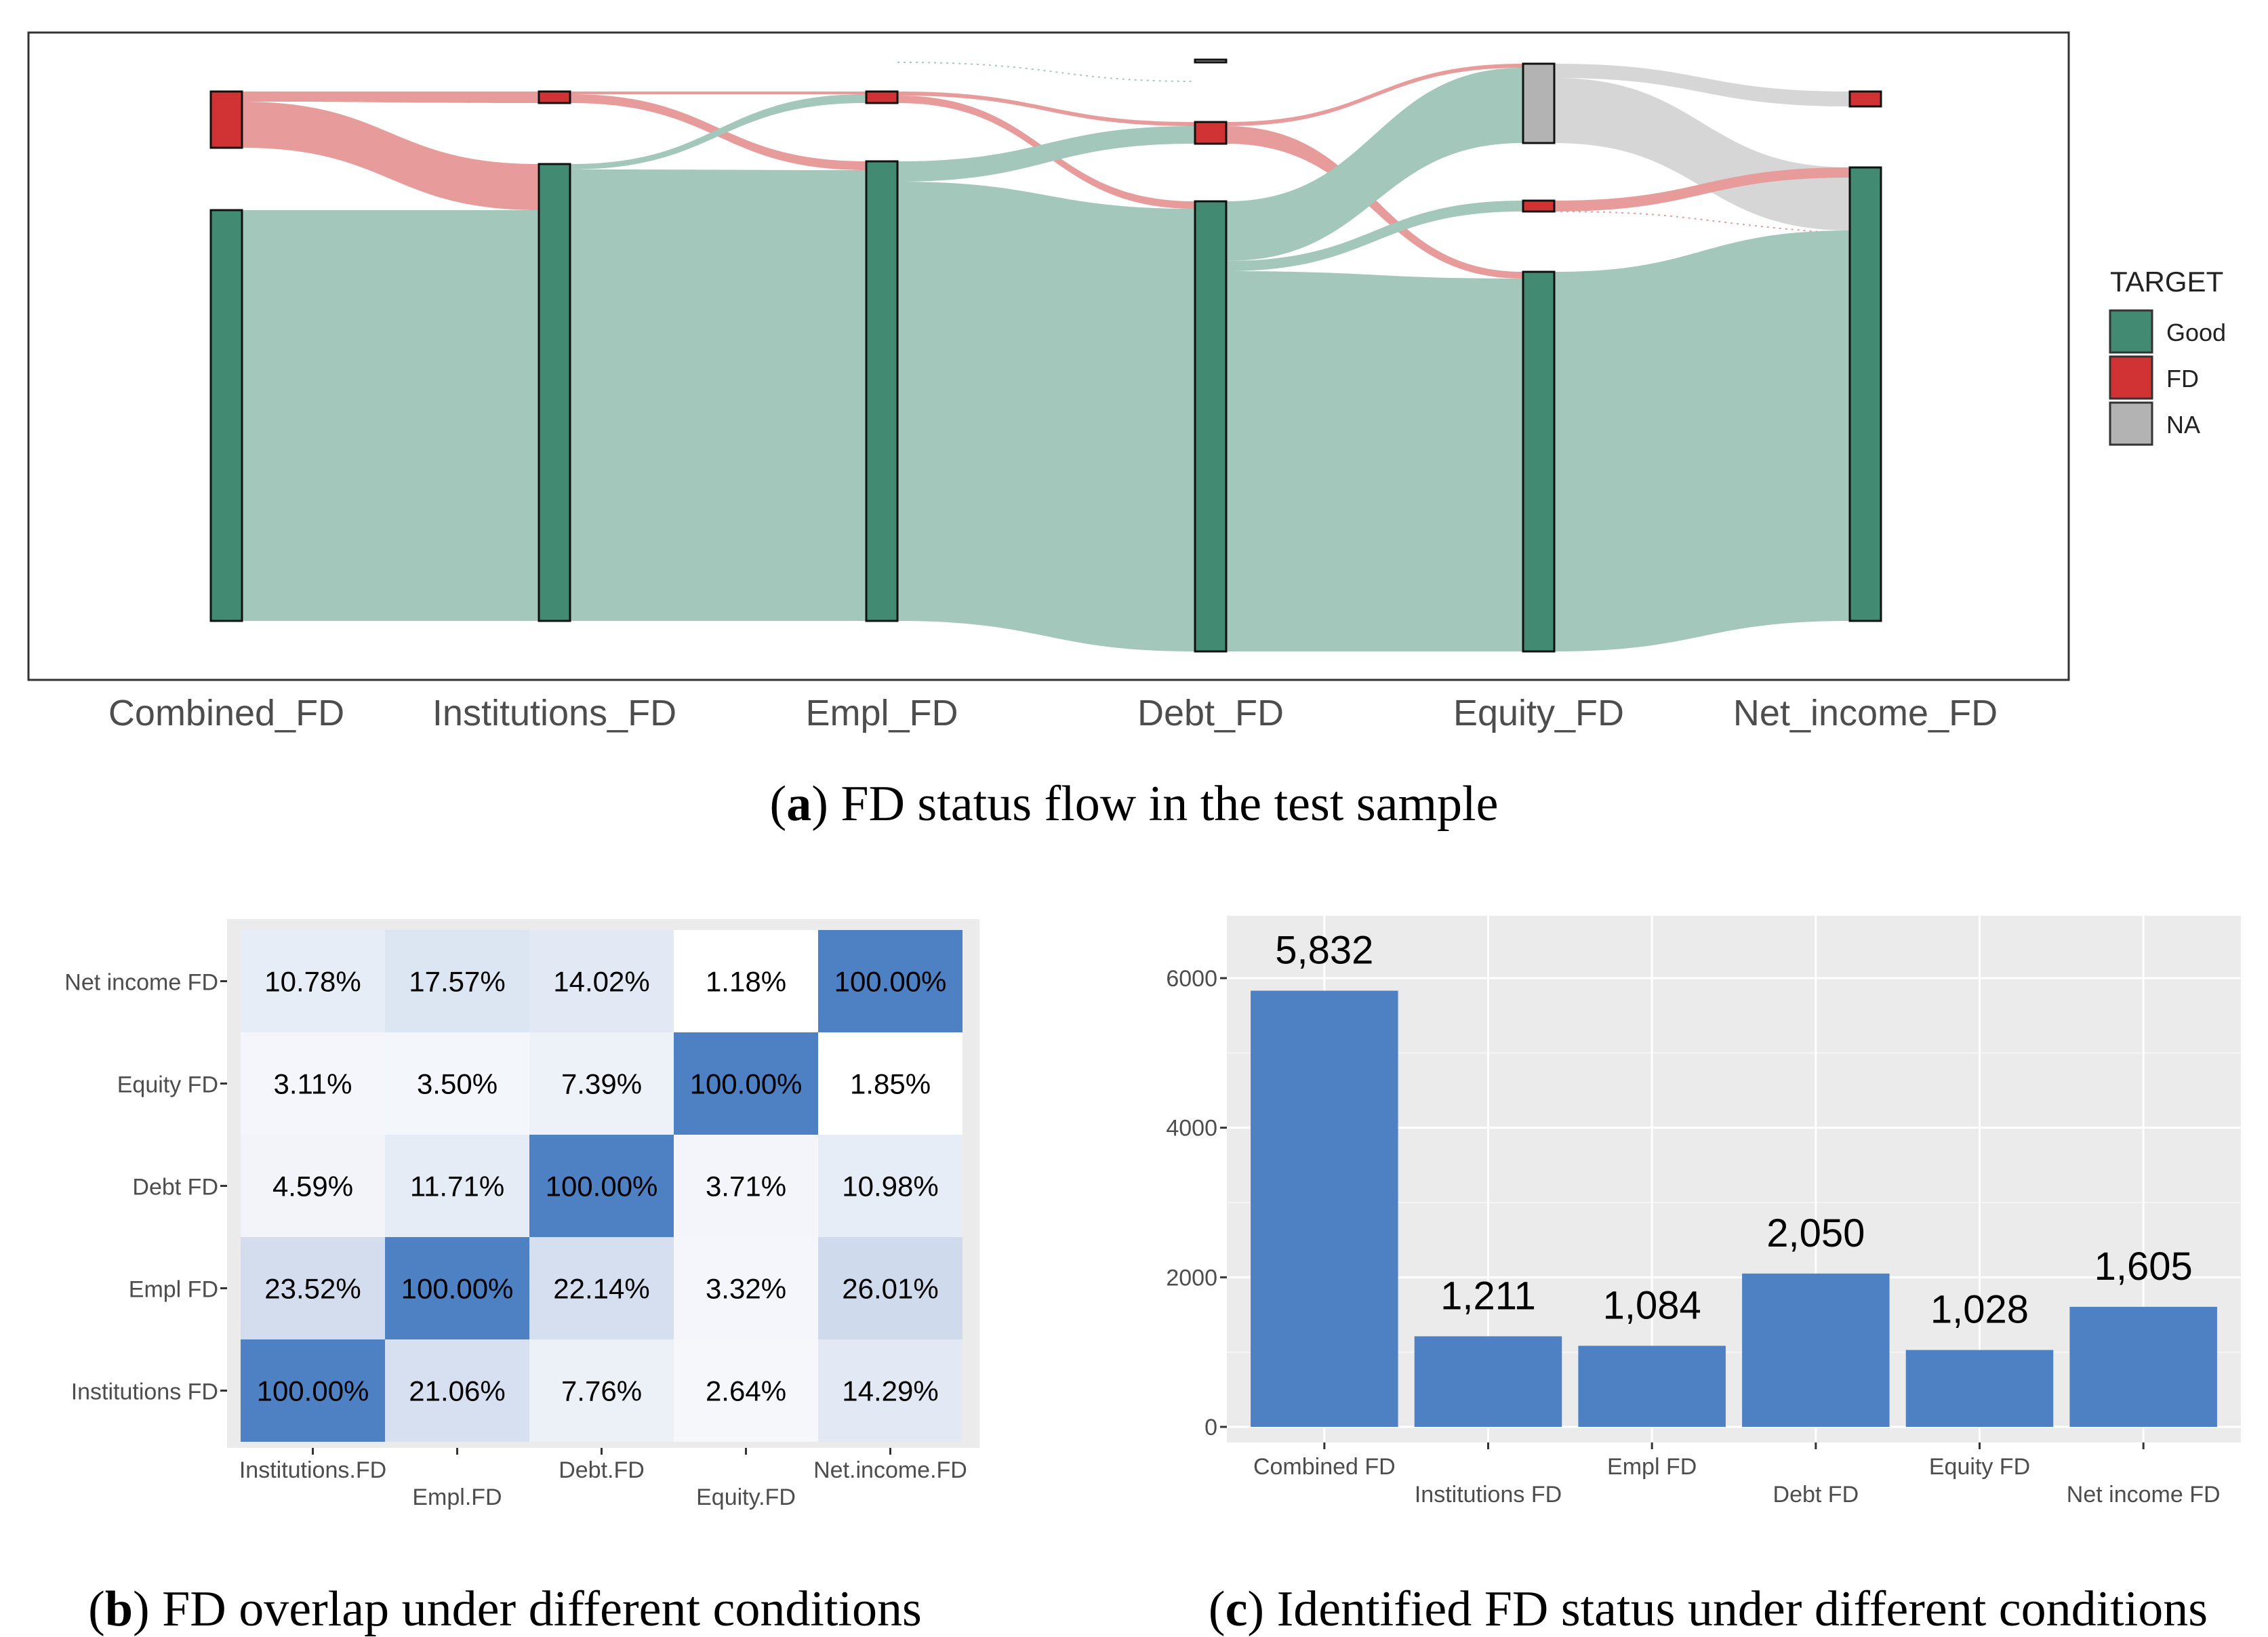  What do you see at coordinates (798, 804) in the screenshot?
I see `caption-letter: a` at bounding box center [798, 804].